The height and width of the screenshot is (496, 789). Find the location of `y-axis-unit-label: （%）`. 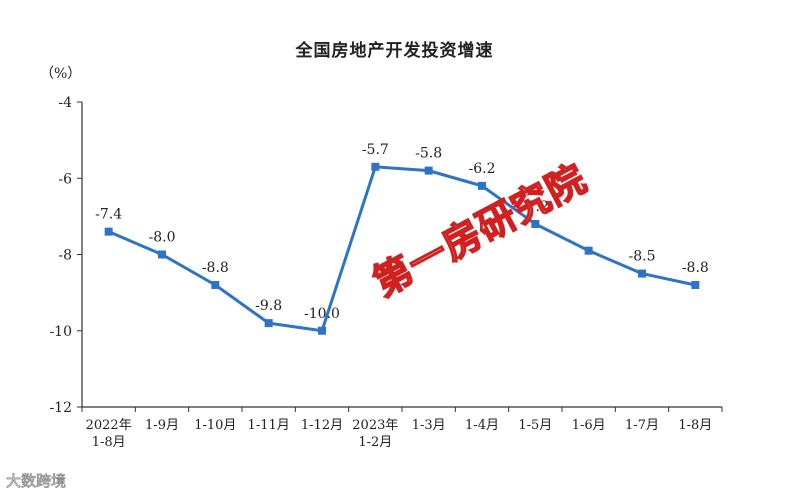

y-axis-unit-label: （%） is located at coordinates (61, 74).